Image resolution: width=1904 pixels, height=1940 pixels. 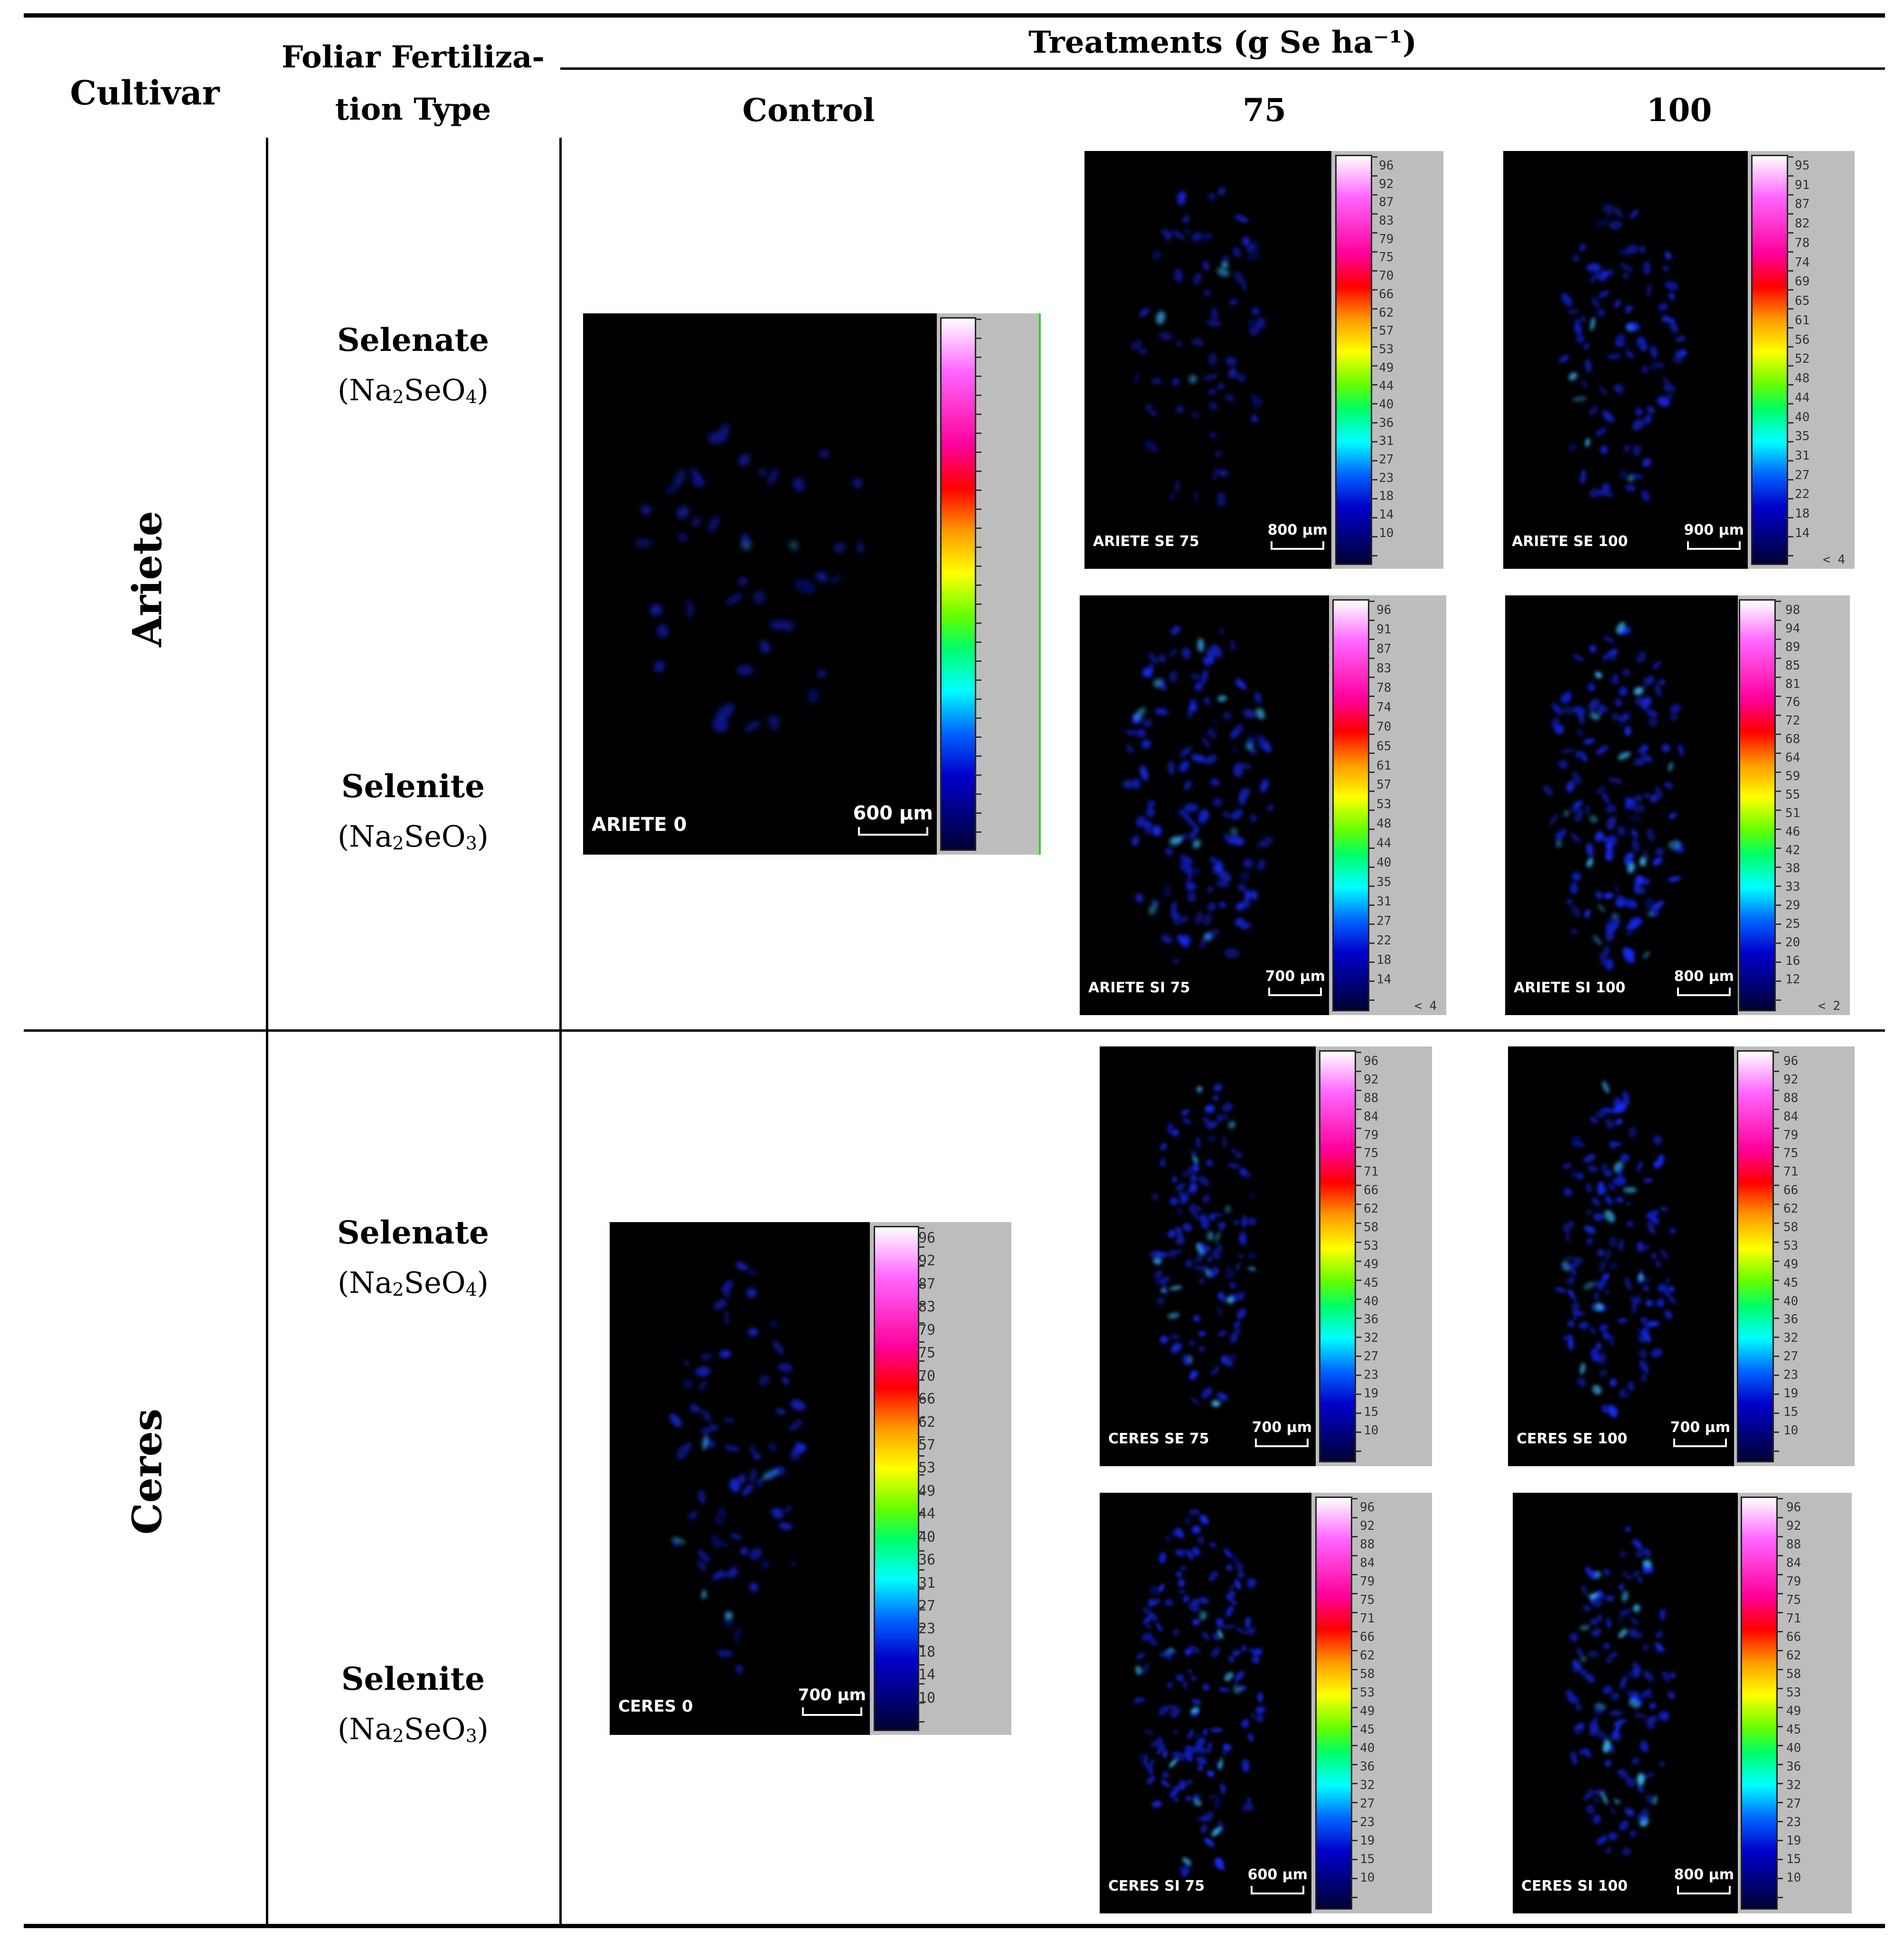 What do you see at coordinates (413, 836) in the screenshot?
I see `selenite-formula: (Na2SeO3)` at bounding box center [413, 836].